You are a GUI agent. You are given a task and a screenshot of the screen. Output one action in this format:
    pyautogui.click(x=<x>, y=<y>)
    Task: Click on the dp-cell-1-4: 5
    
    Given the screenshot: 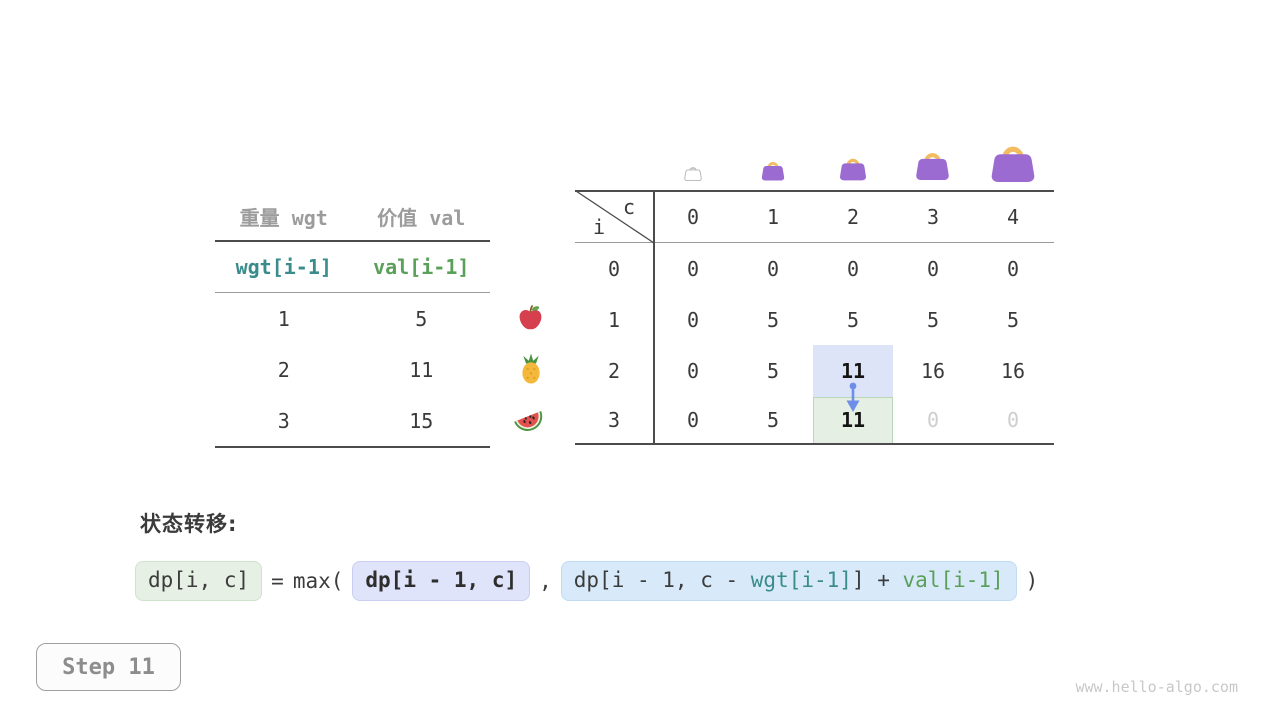 What is the action you would take?
    pyautogui.click(x=1013, y=319)
    